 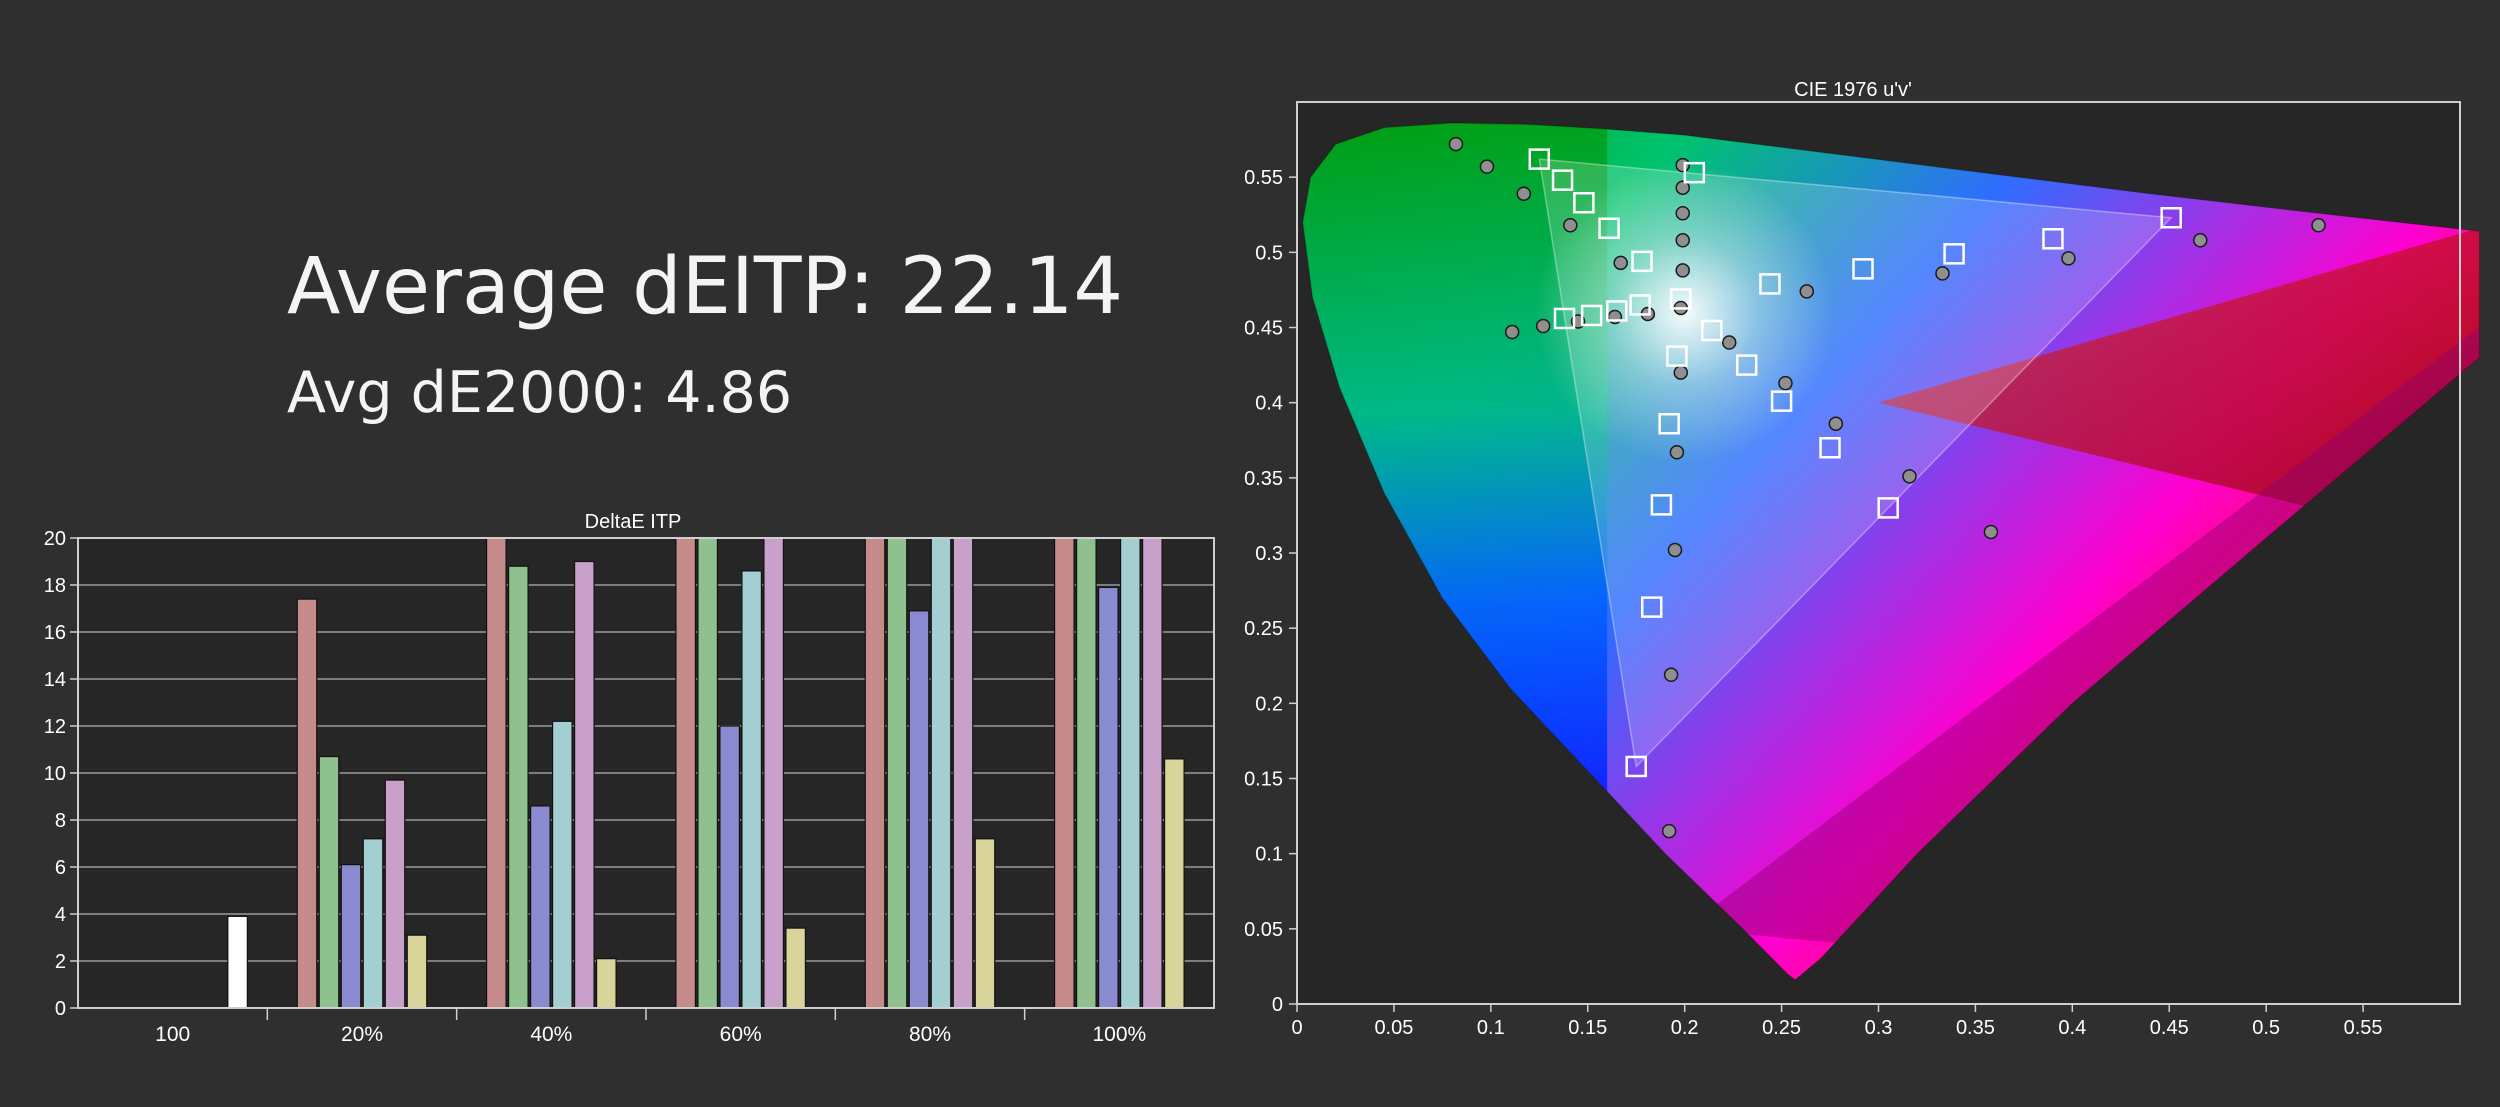 I want to click on cie-x-tick-label: 0.4, so click(x=2072, y=1028).